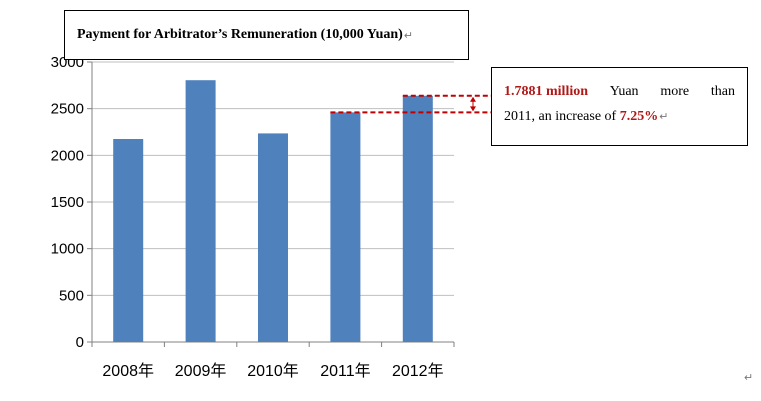 The width and height of the screenshot is (761, 401). I want to click on annotation-increase-text: 2011, an increase of, so click(560, 116).